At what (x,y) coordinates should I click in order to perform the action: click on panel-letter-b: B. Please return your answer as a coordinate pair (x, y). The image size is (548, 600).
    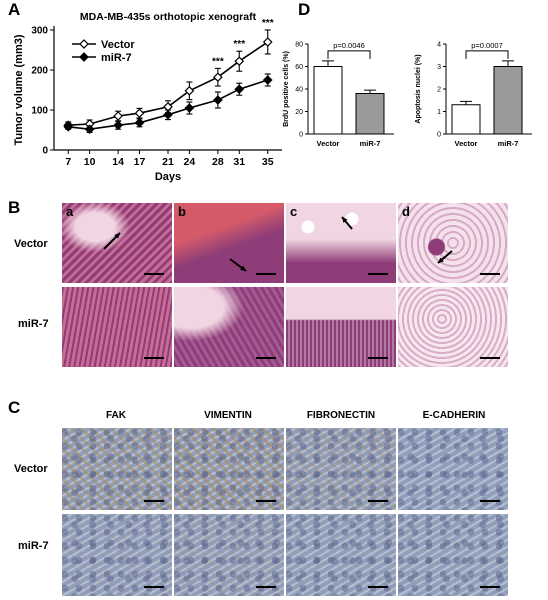
    Looking at the image, I should click on (14, 207).